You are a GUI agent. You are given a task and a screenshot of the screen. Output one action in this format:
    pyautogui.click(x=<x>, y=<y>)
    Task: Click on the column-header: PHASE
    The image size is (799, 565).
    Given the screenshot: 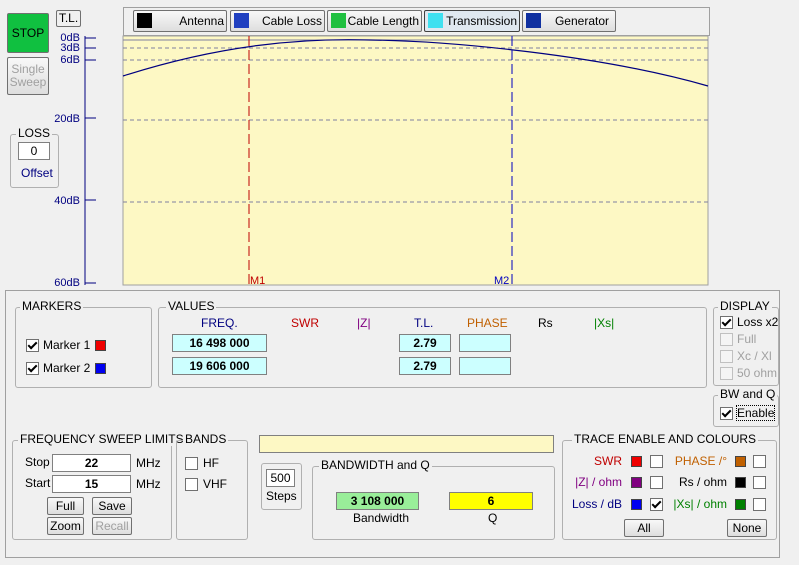 What is the action you would take?
    pyautogui.click(x=487, y=323)
    